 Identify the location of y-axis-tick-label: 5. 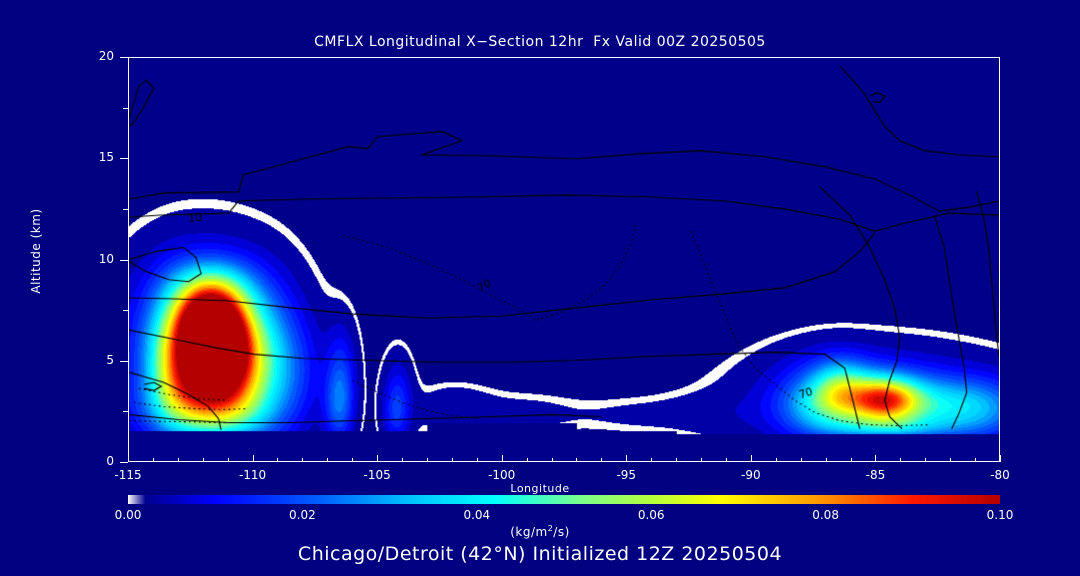
(110, 359).